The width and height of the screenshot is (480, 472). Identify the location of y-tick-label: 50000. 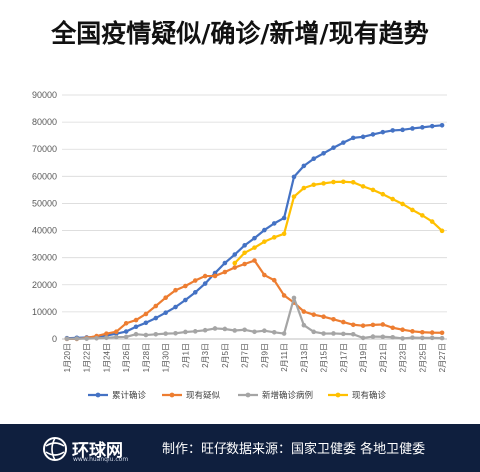
(44, 203).